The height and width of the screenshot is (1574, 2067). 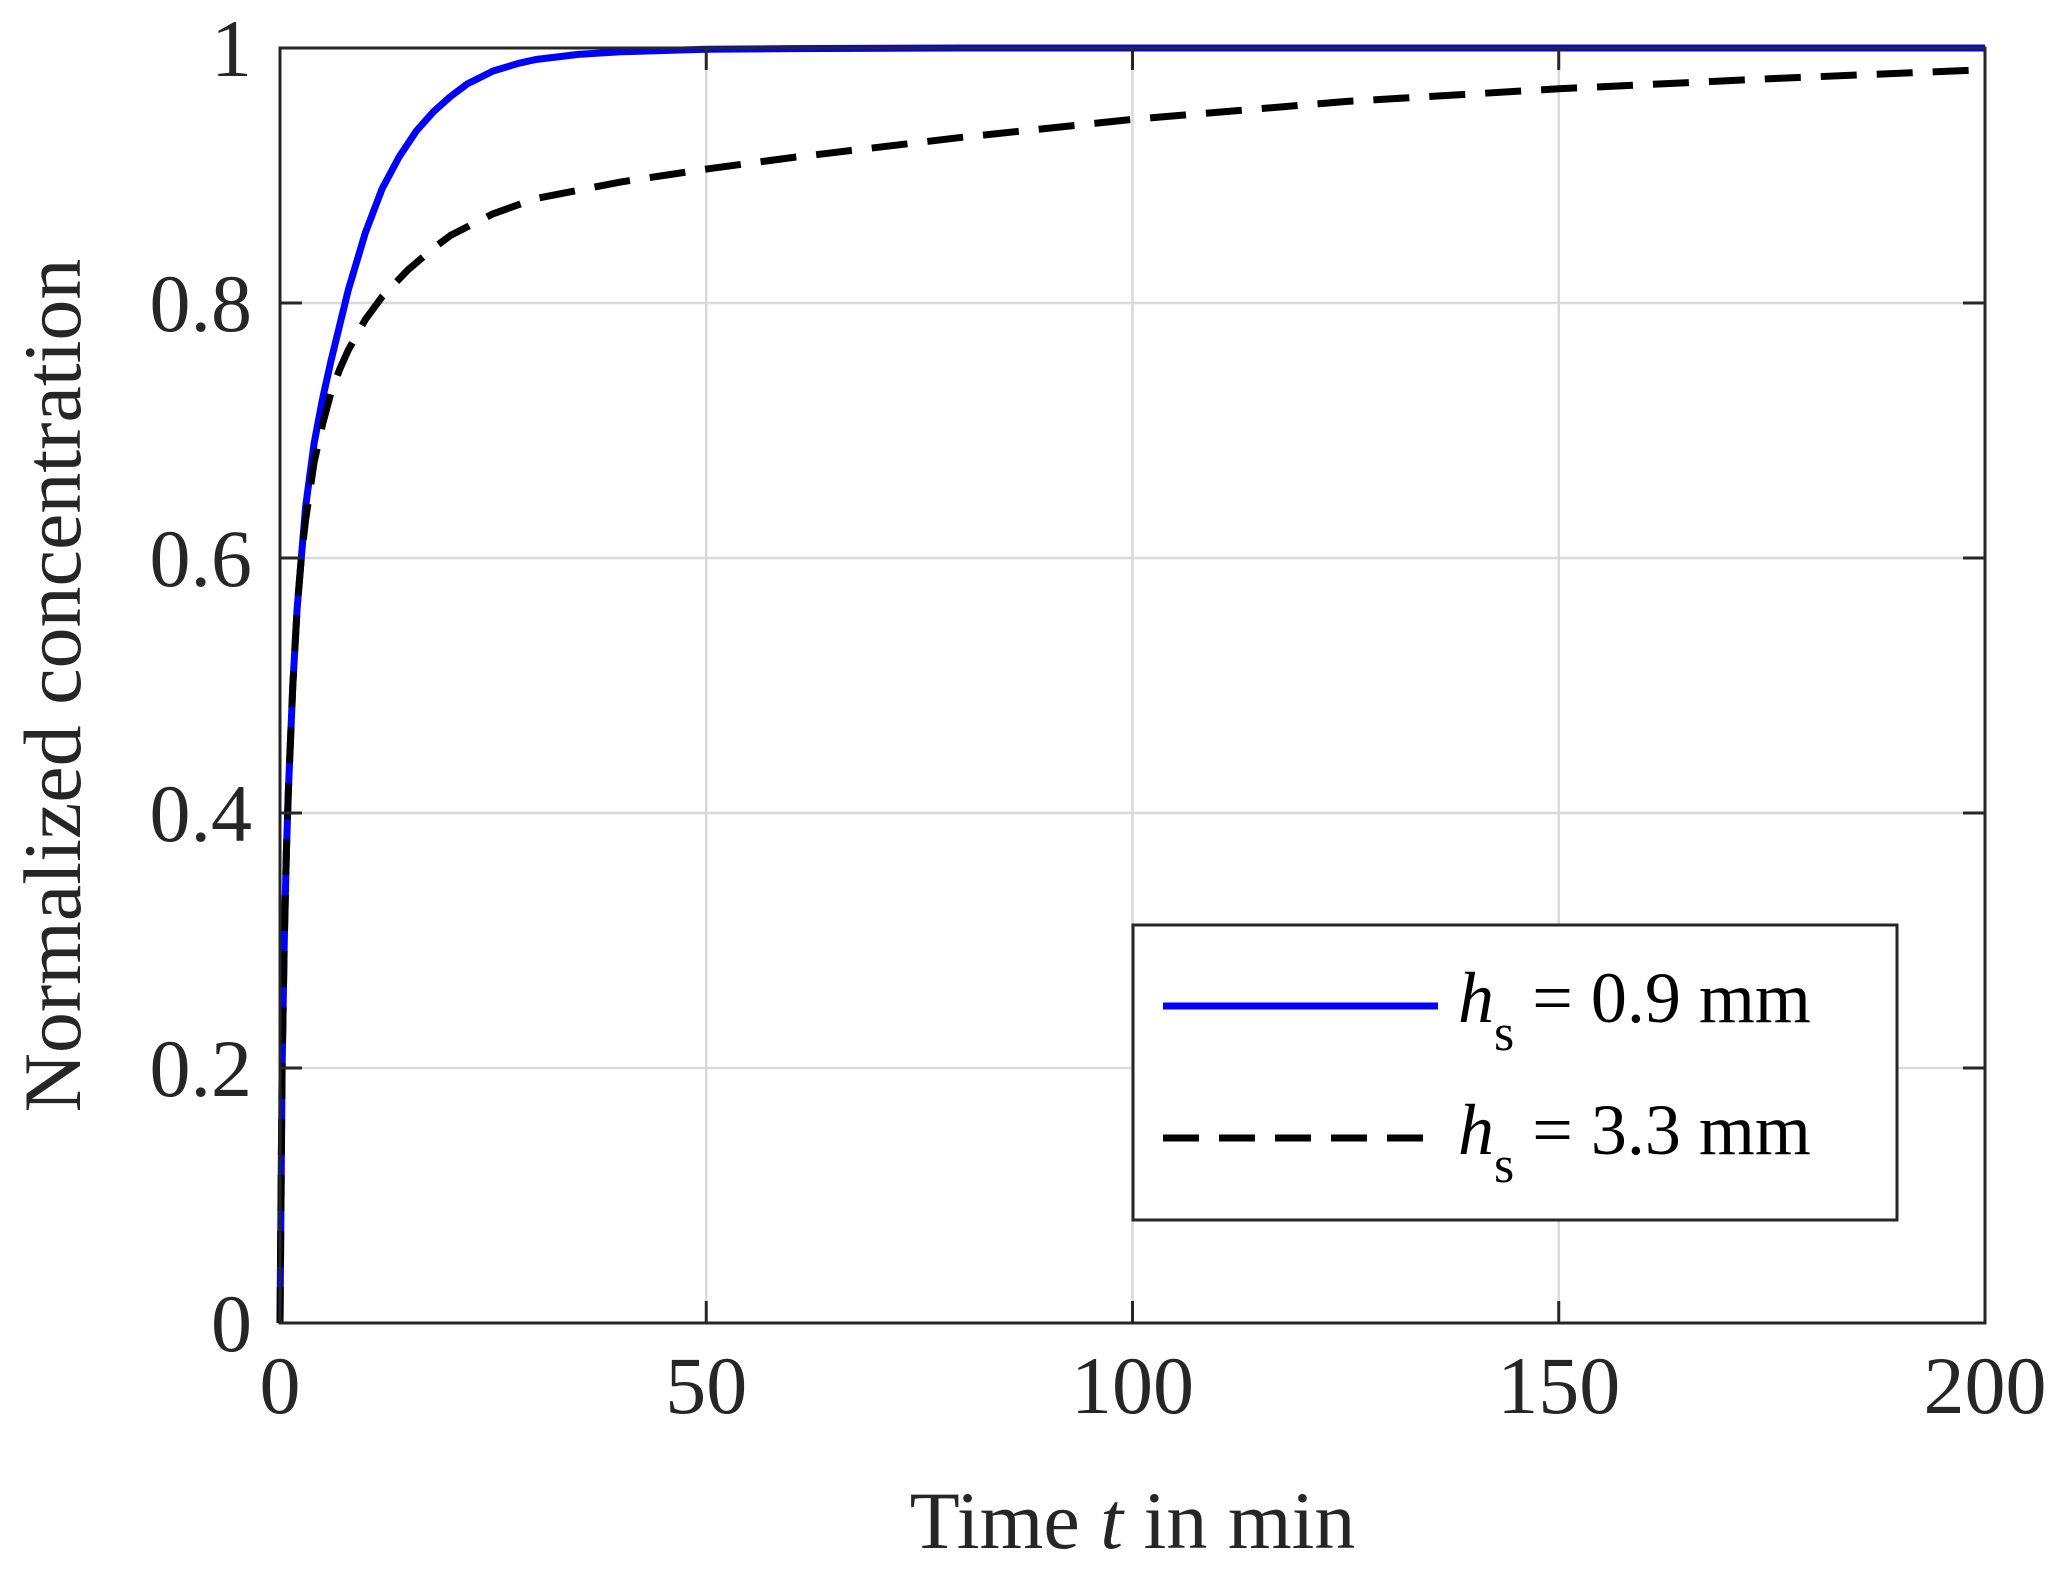 I want to click on legend-label-3p3mm-var: h, so click(x=1476, y=1130).